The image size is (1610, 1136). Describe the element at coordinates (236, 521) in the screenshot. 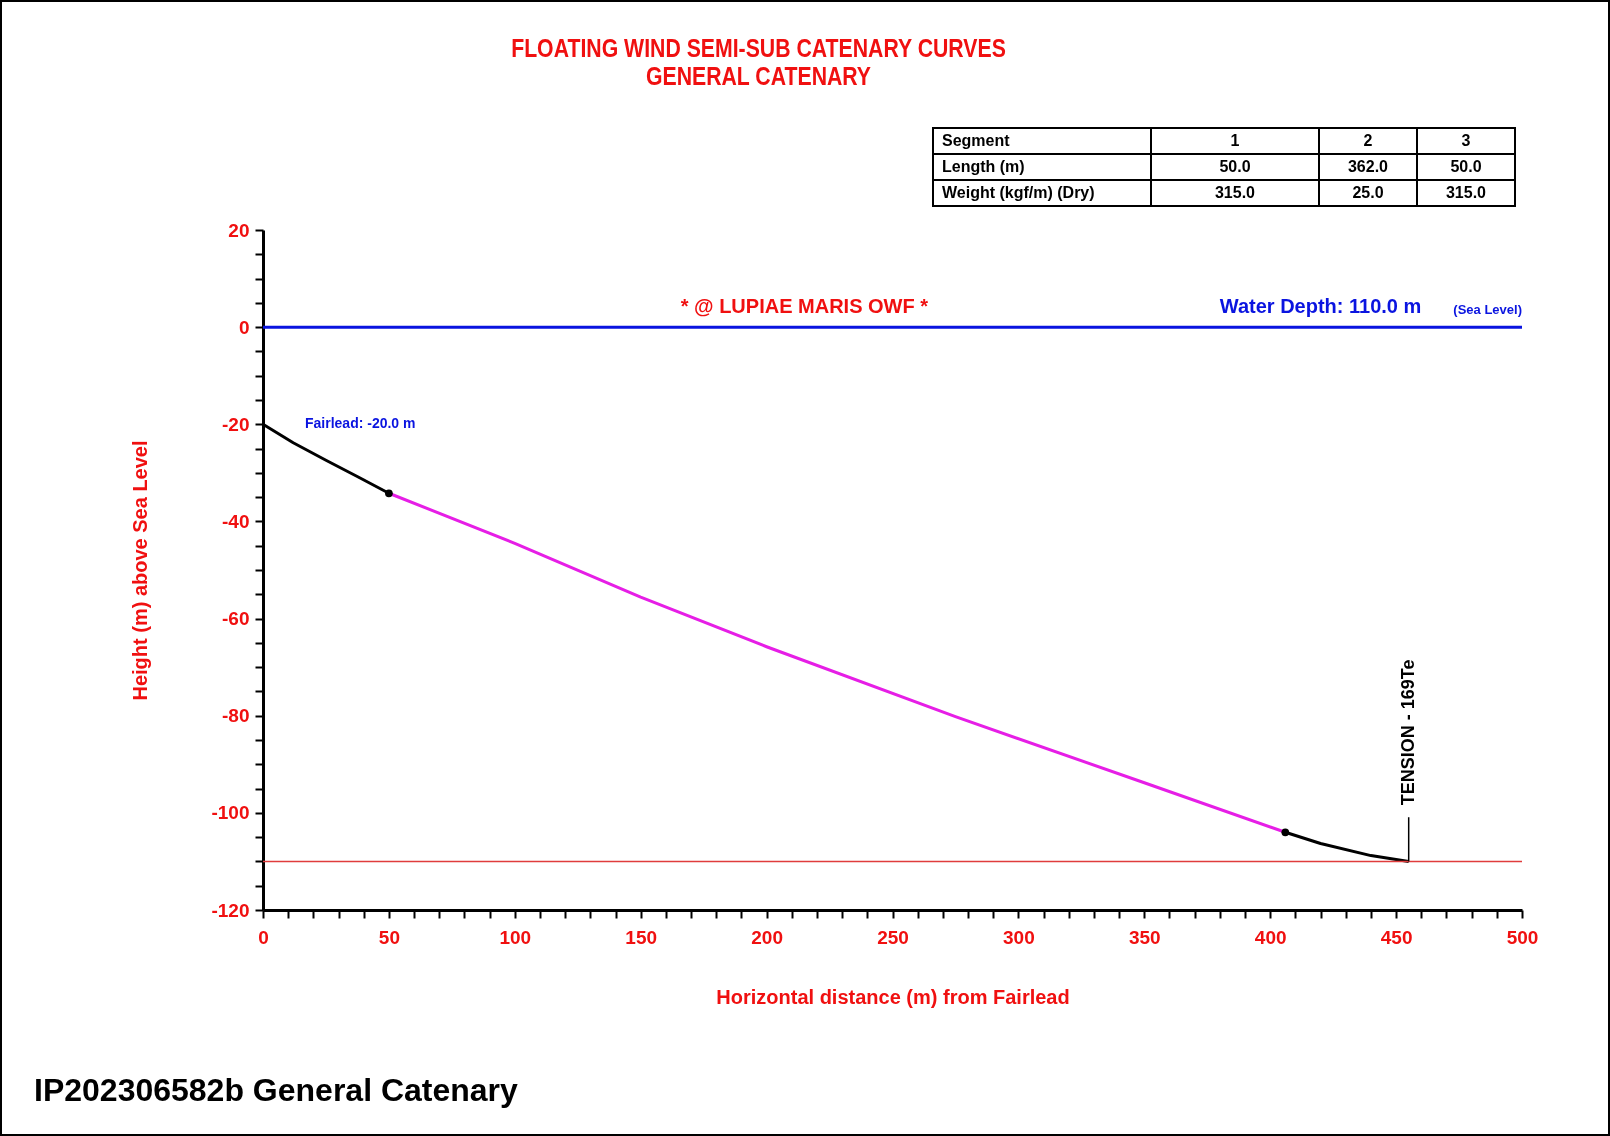

I see `y-tick-label: -40` at that location.